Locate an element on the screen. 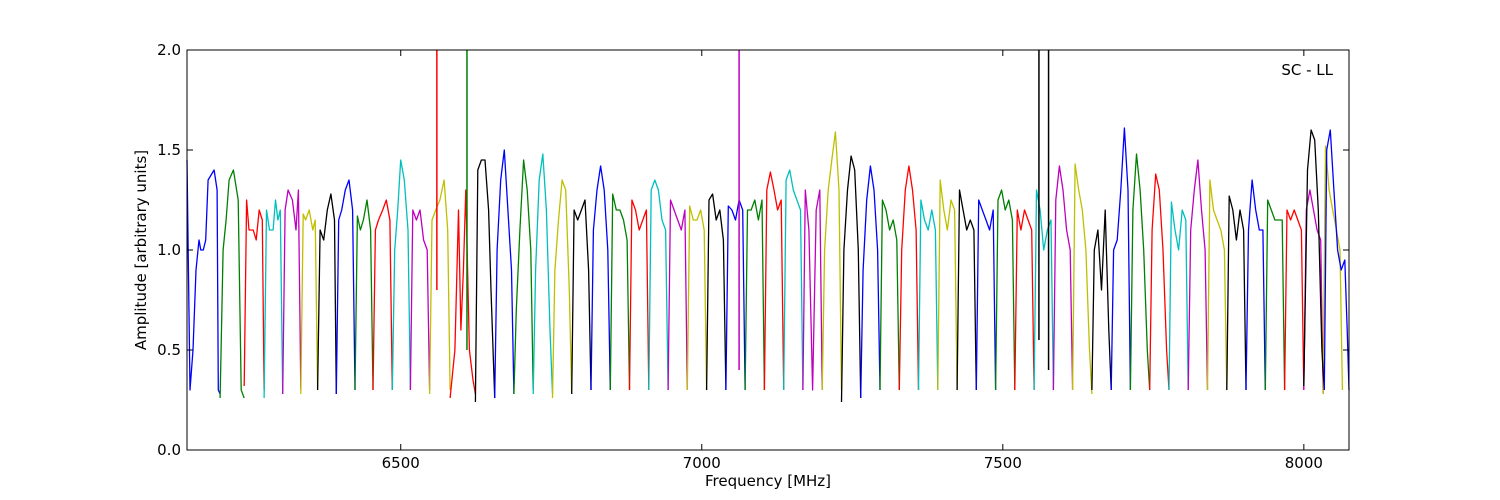 Image resolution: width=1500 pixels, height=500 pixels. x-tick-label: 8000 is located at coordinates (1304, 463).